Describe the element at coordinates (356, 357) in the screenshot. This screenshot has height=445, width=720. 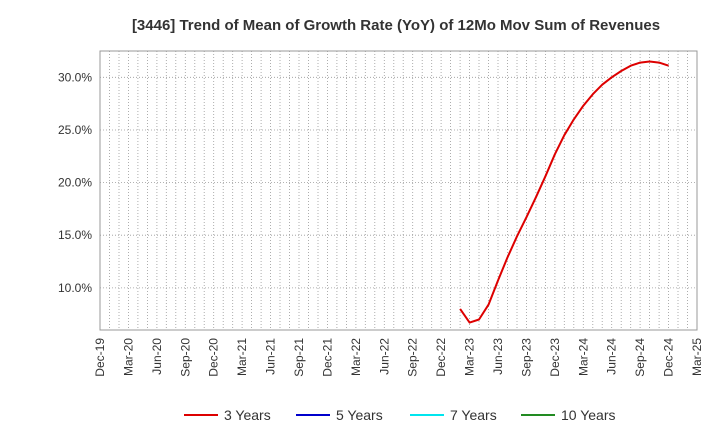
I see `x-tick-label: Mar-22` at that location.